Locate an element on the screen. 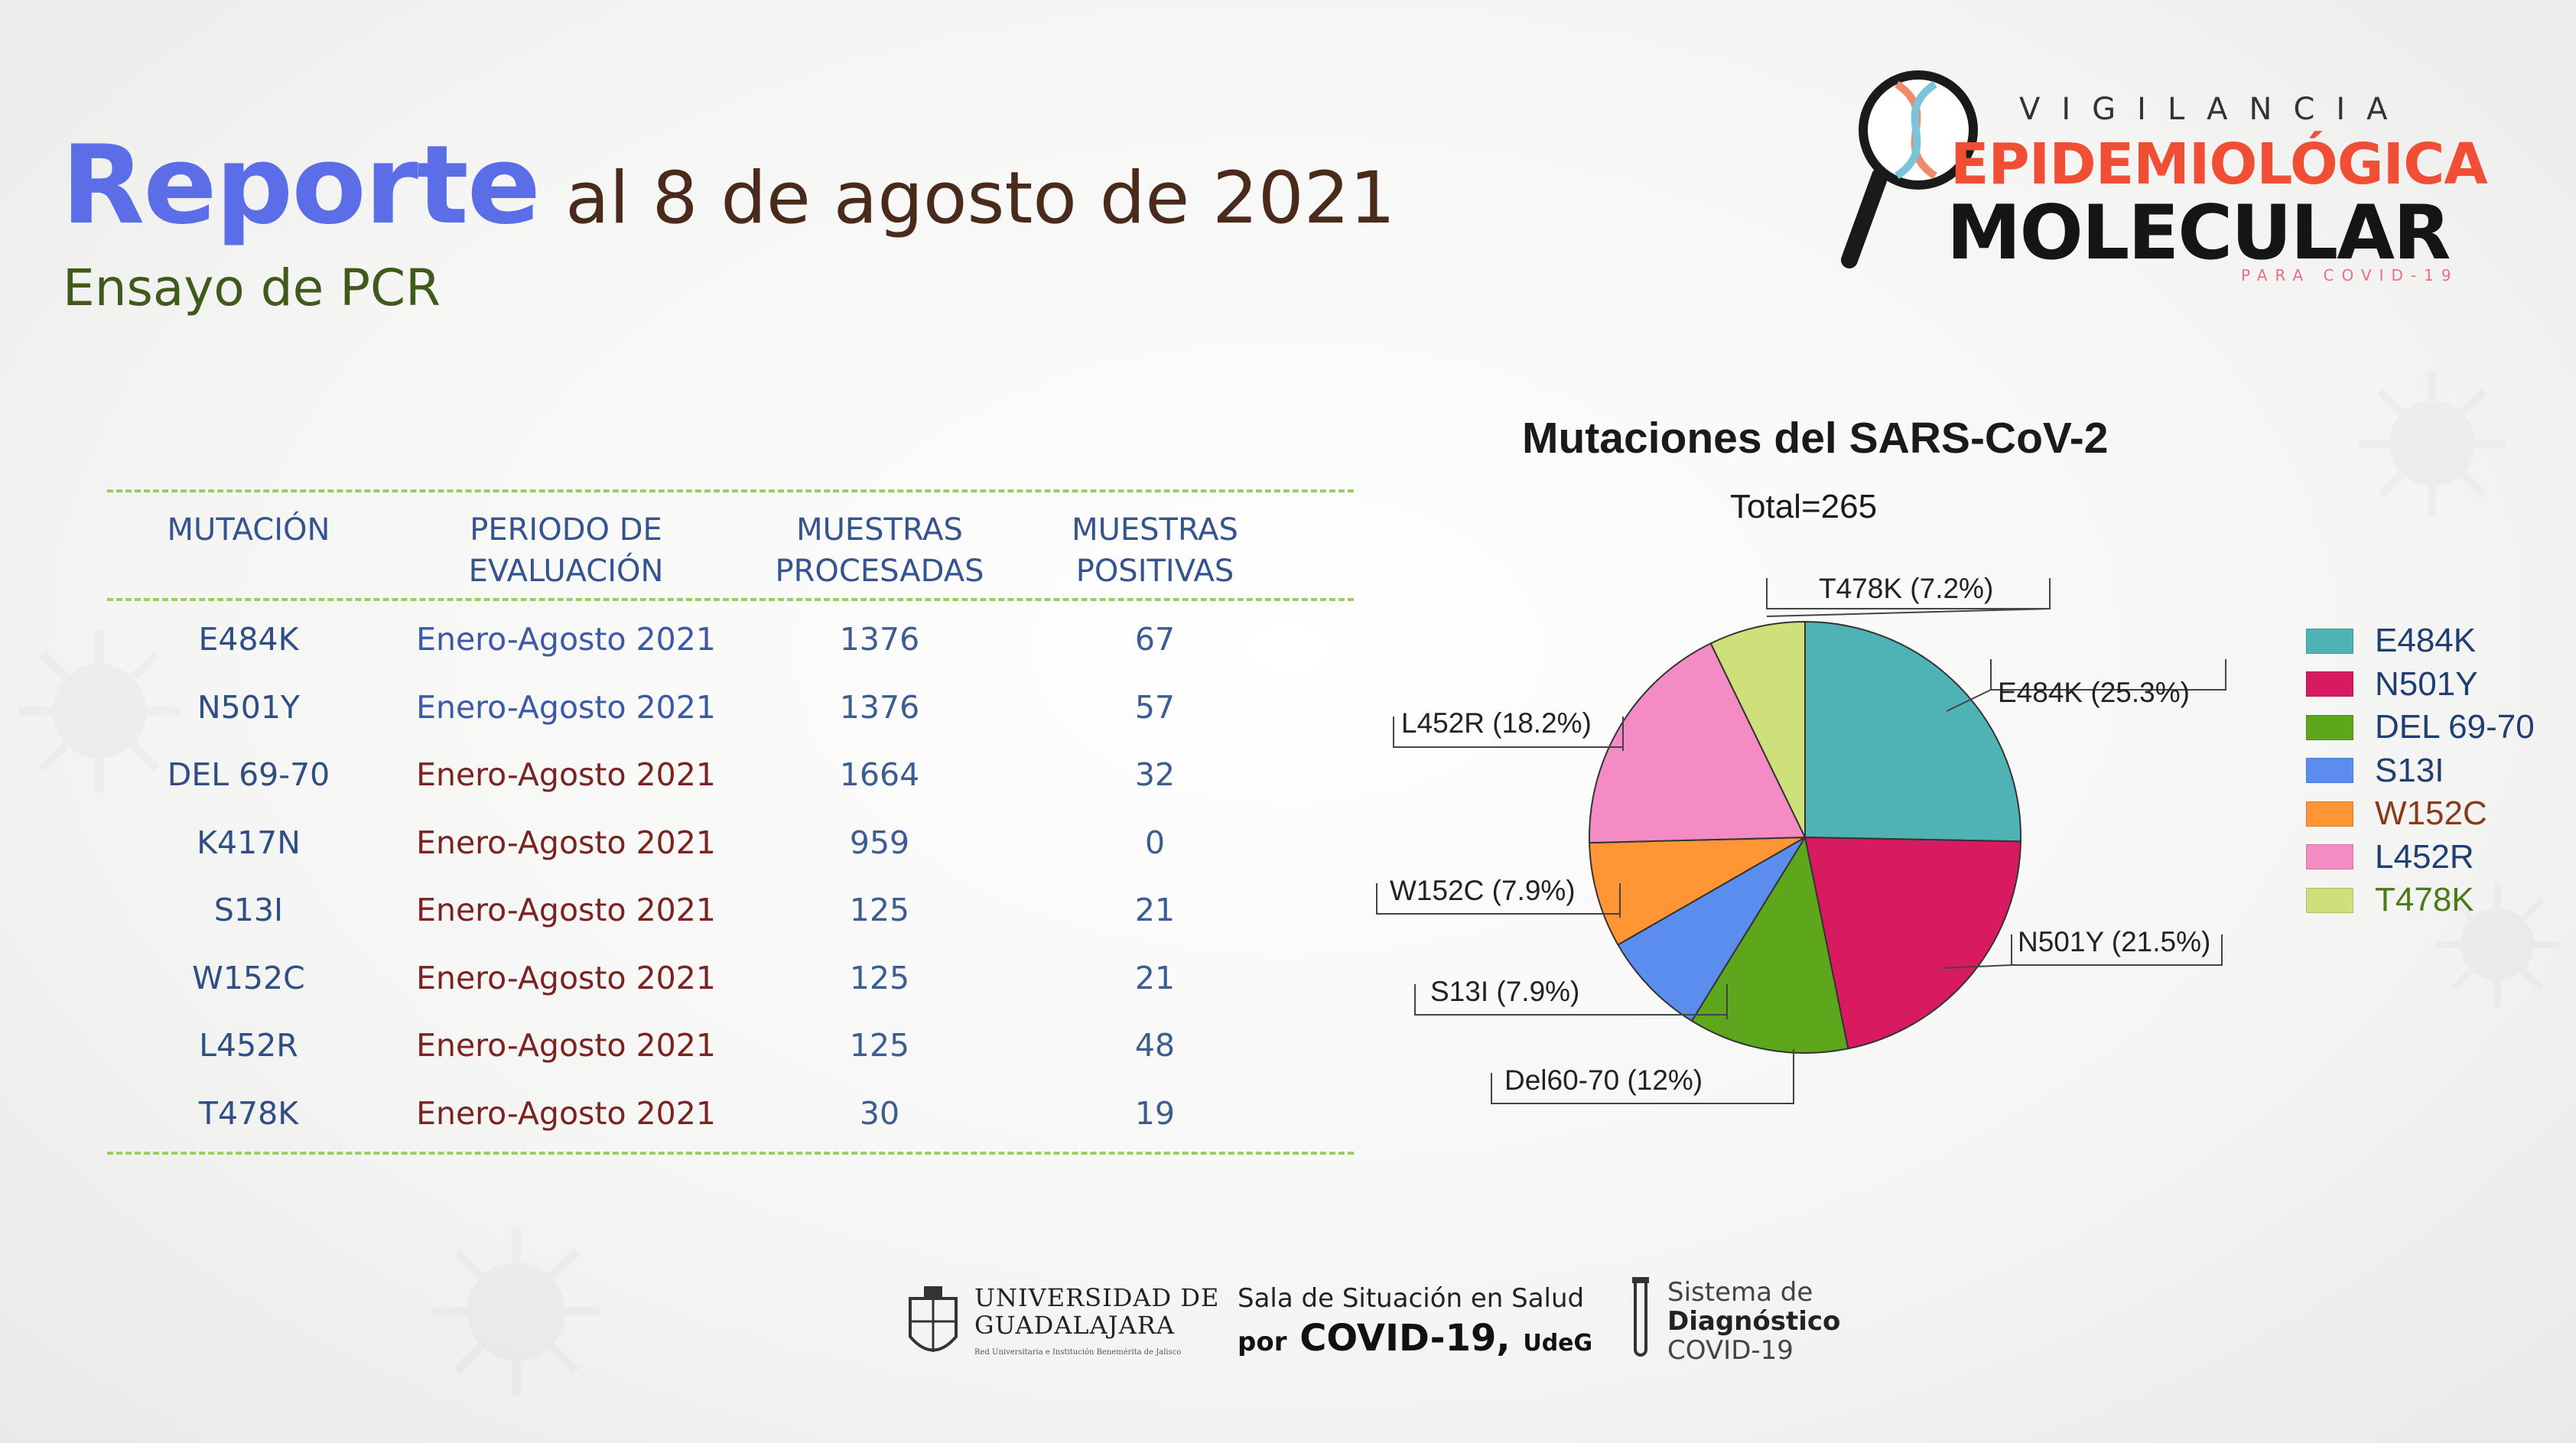 This screenshot has width=2576, height=1443. legend-item-w152c: W152C is located at coordinates (2420, 814).